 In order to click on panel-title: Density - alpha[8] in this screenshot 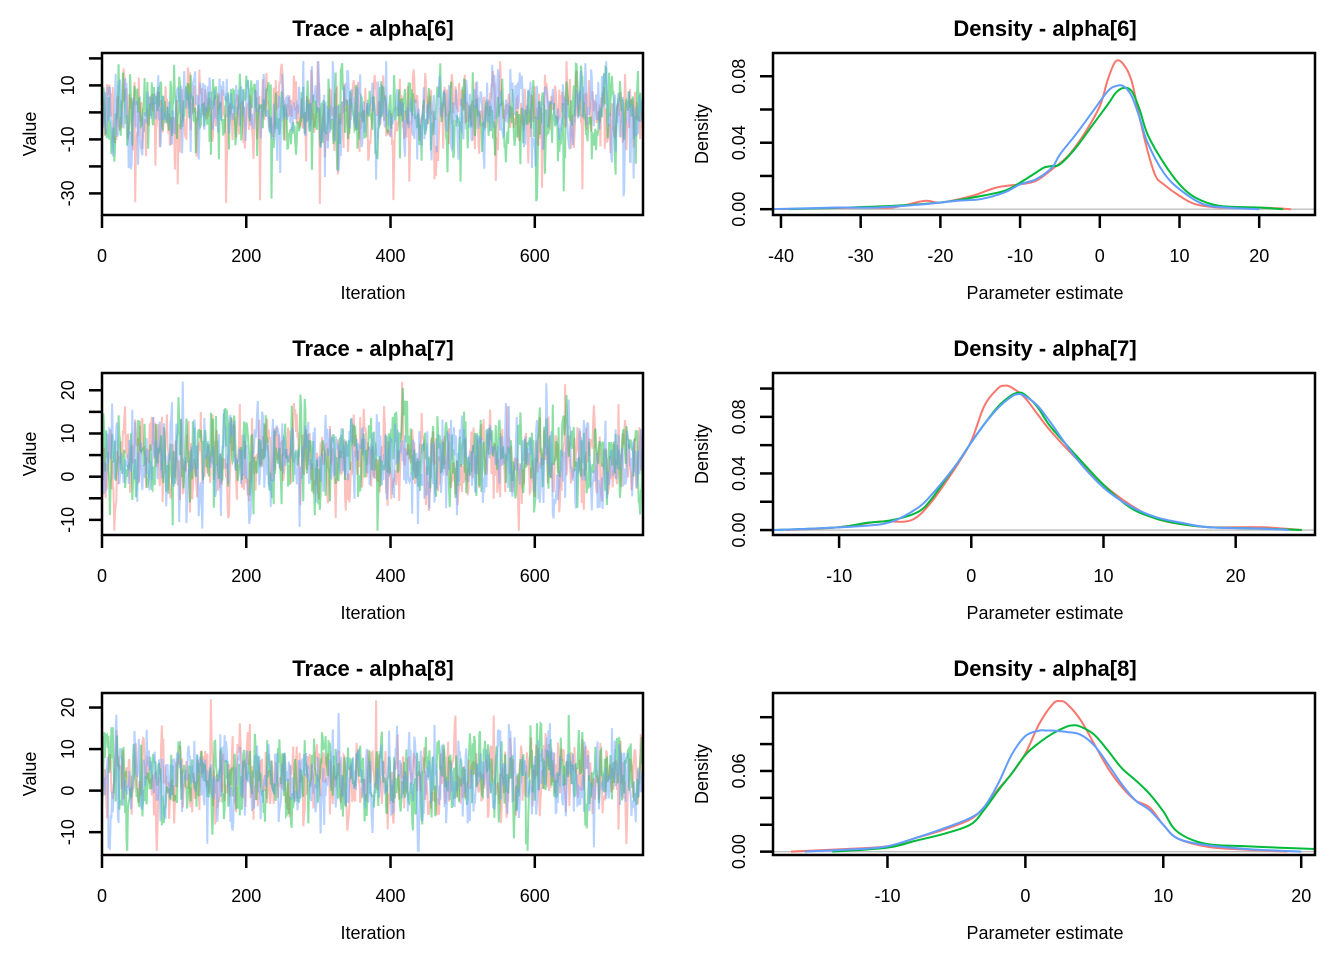, I will do `click(1044, 668)`.